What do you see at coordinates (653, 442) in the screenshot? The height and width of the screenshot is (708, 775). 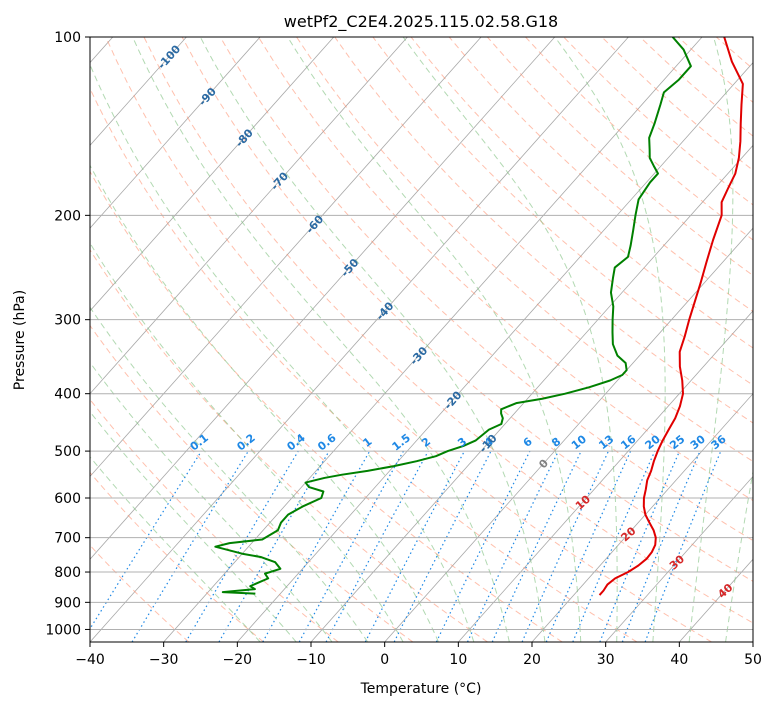 I see `mixing-ratio-label: 20` at bounding box center [653, 442].